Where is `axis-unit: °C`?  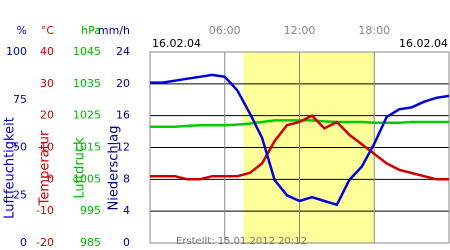
axis-unit: °C is located at coordinates (48, 30).